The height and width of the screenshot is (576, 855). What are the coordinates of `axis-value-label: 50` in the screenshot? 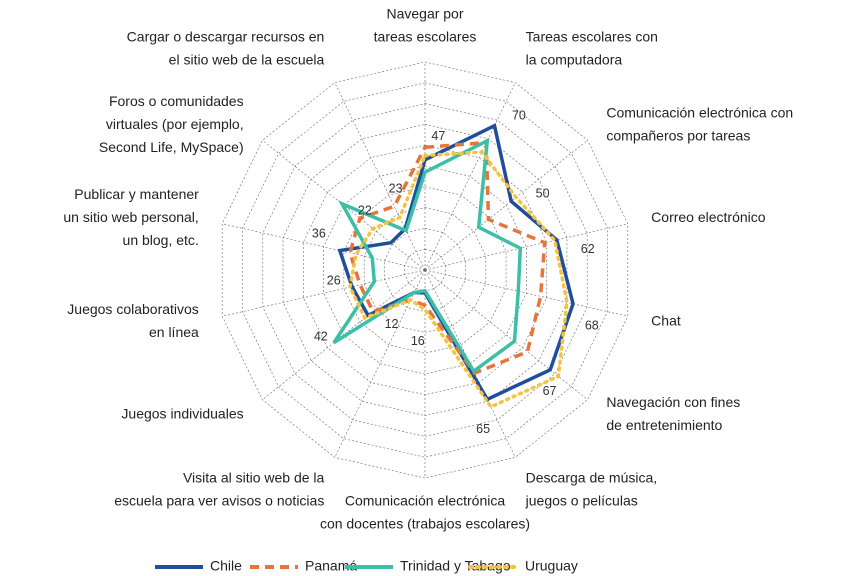 It's located at (543, 193).